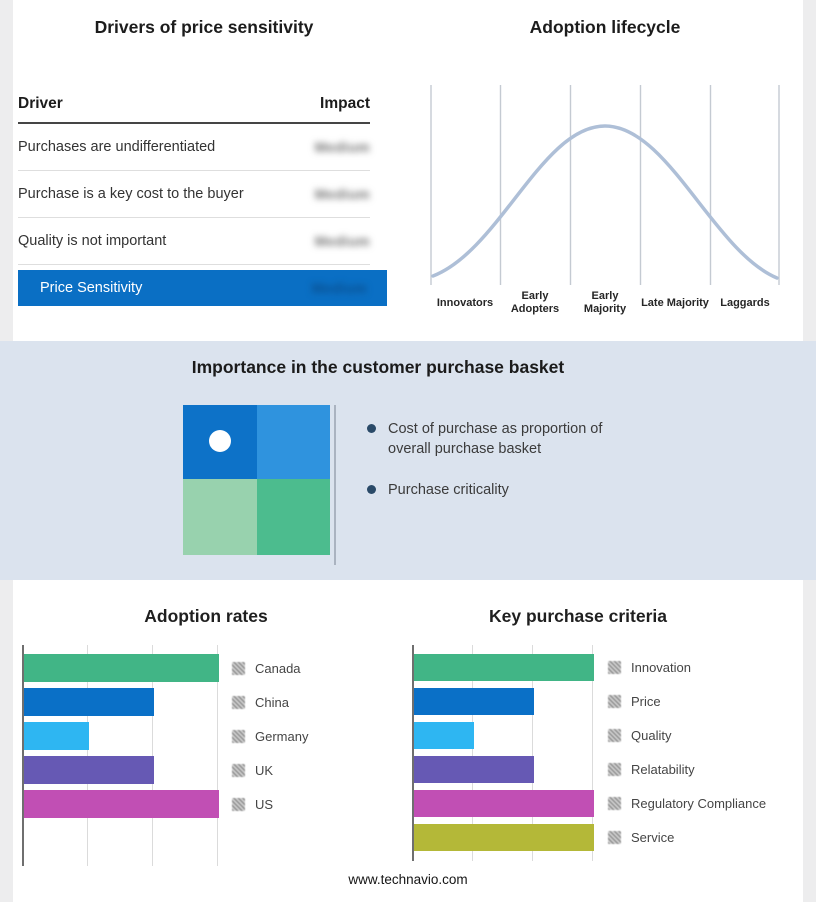  I want to click on legend-item: Innovation, so click(687, 667).